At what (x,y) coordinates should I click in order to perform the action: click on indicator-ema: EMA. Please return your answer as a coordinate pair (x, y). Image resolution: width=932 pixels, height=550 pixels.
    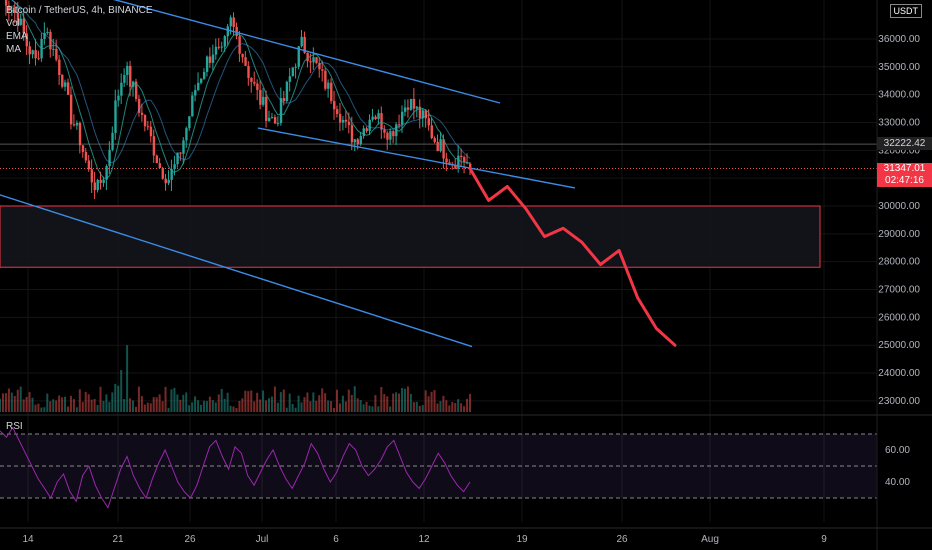
    Looking at the image, I should click on (17, 36).